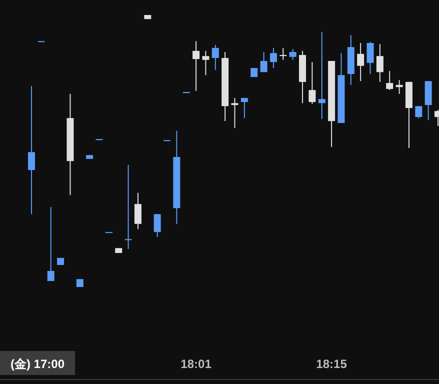 The height and width of the screenshot is (384, 439). What do you see at coordinates (37, 364) in the screenshot?
I see `text: (金) 17:00` at bounding box center [37, 364].